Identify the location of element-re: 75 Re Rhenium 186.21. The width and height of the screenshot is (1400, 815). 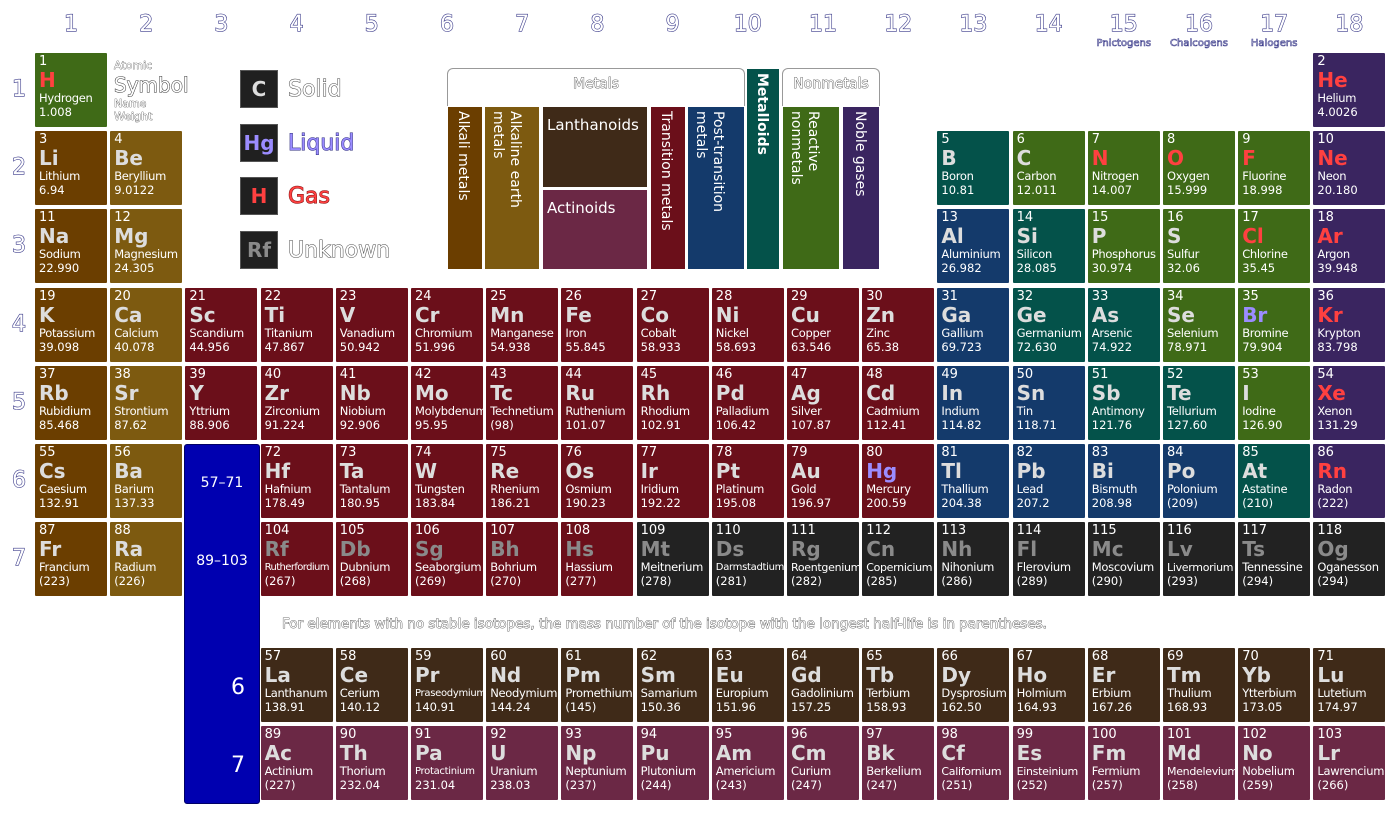
(522, 481).